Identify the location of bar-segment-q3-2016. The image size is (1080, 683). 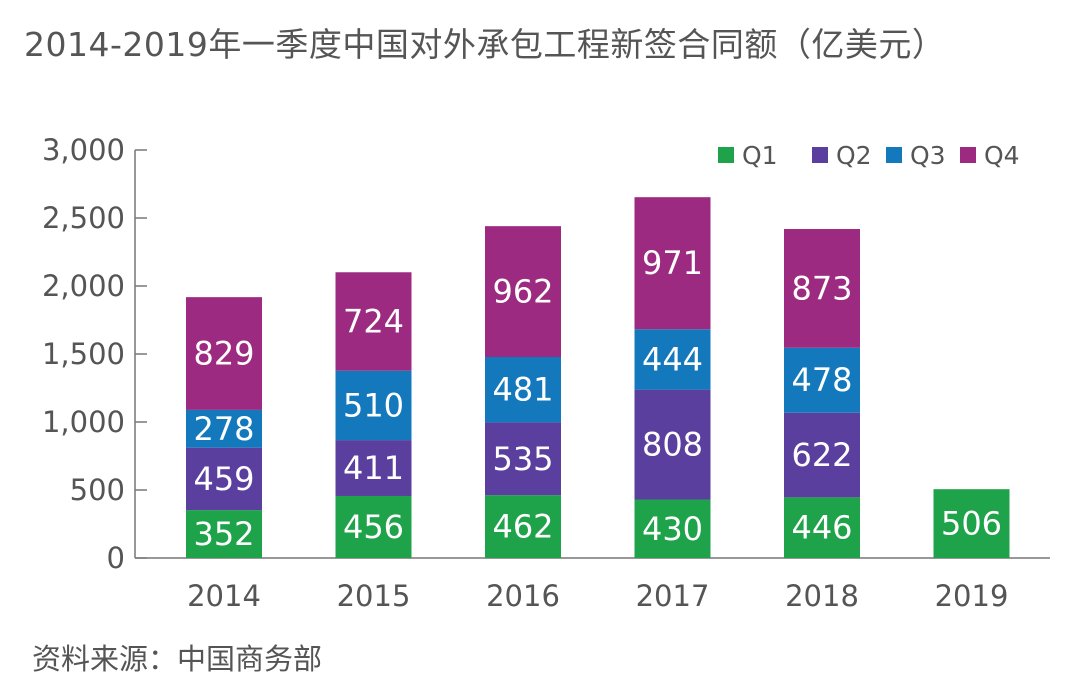
(523, 389).